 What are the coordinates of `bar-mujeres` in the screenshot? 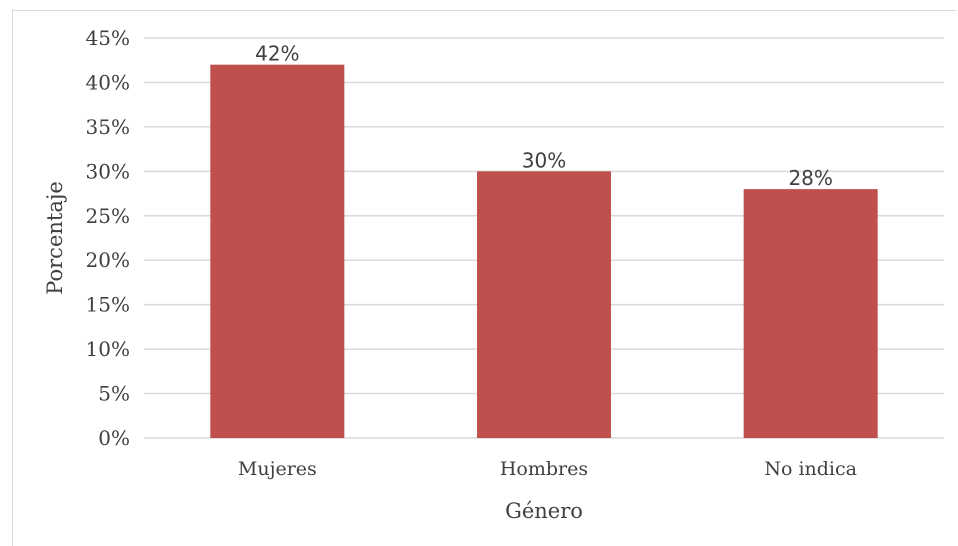 It's located at (277, 251).